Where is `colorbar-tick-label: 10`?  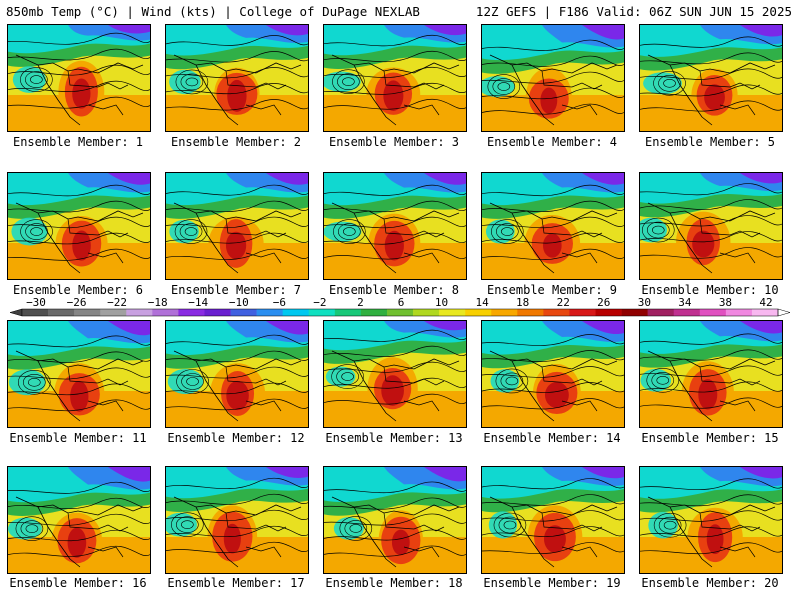
colorbar-tick-label: 10 is located at coordinates (441, 302).